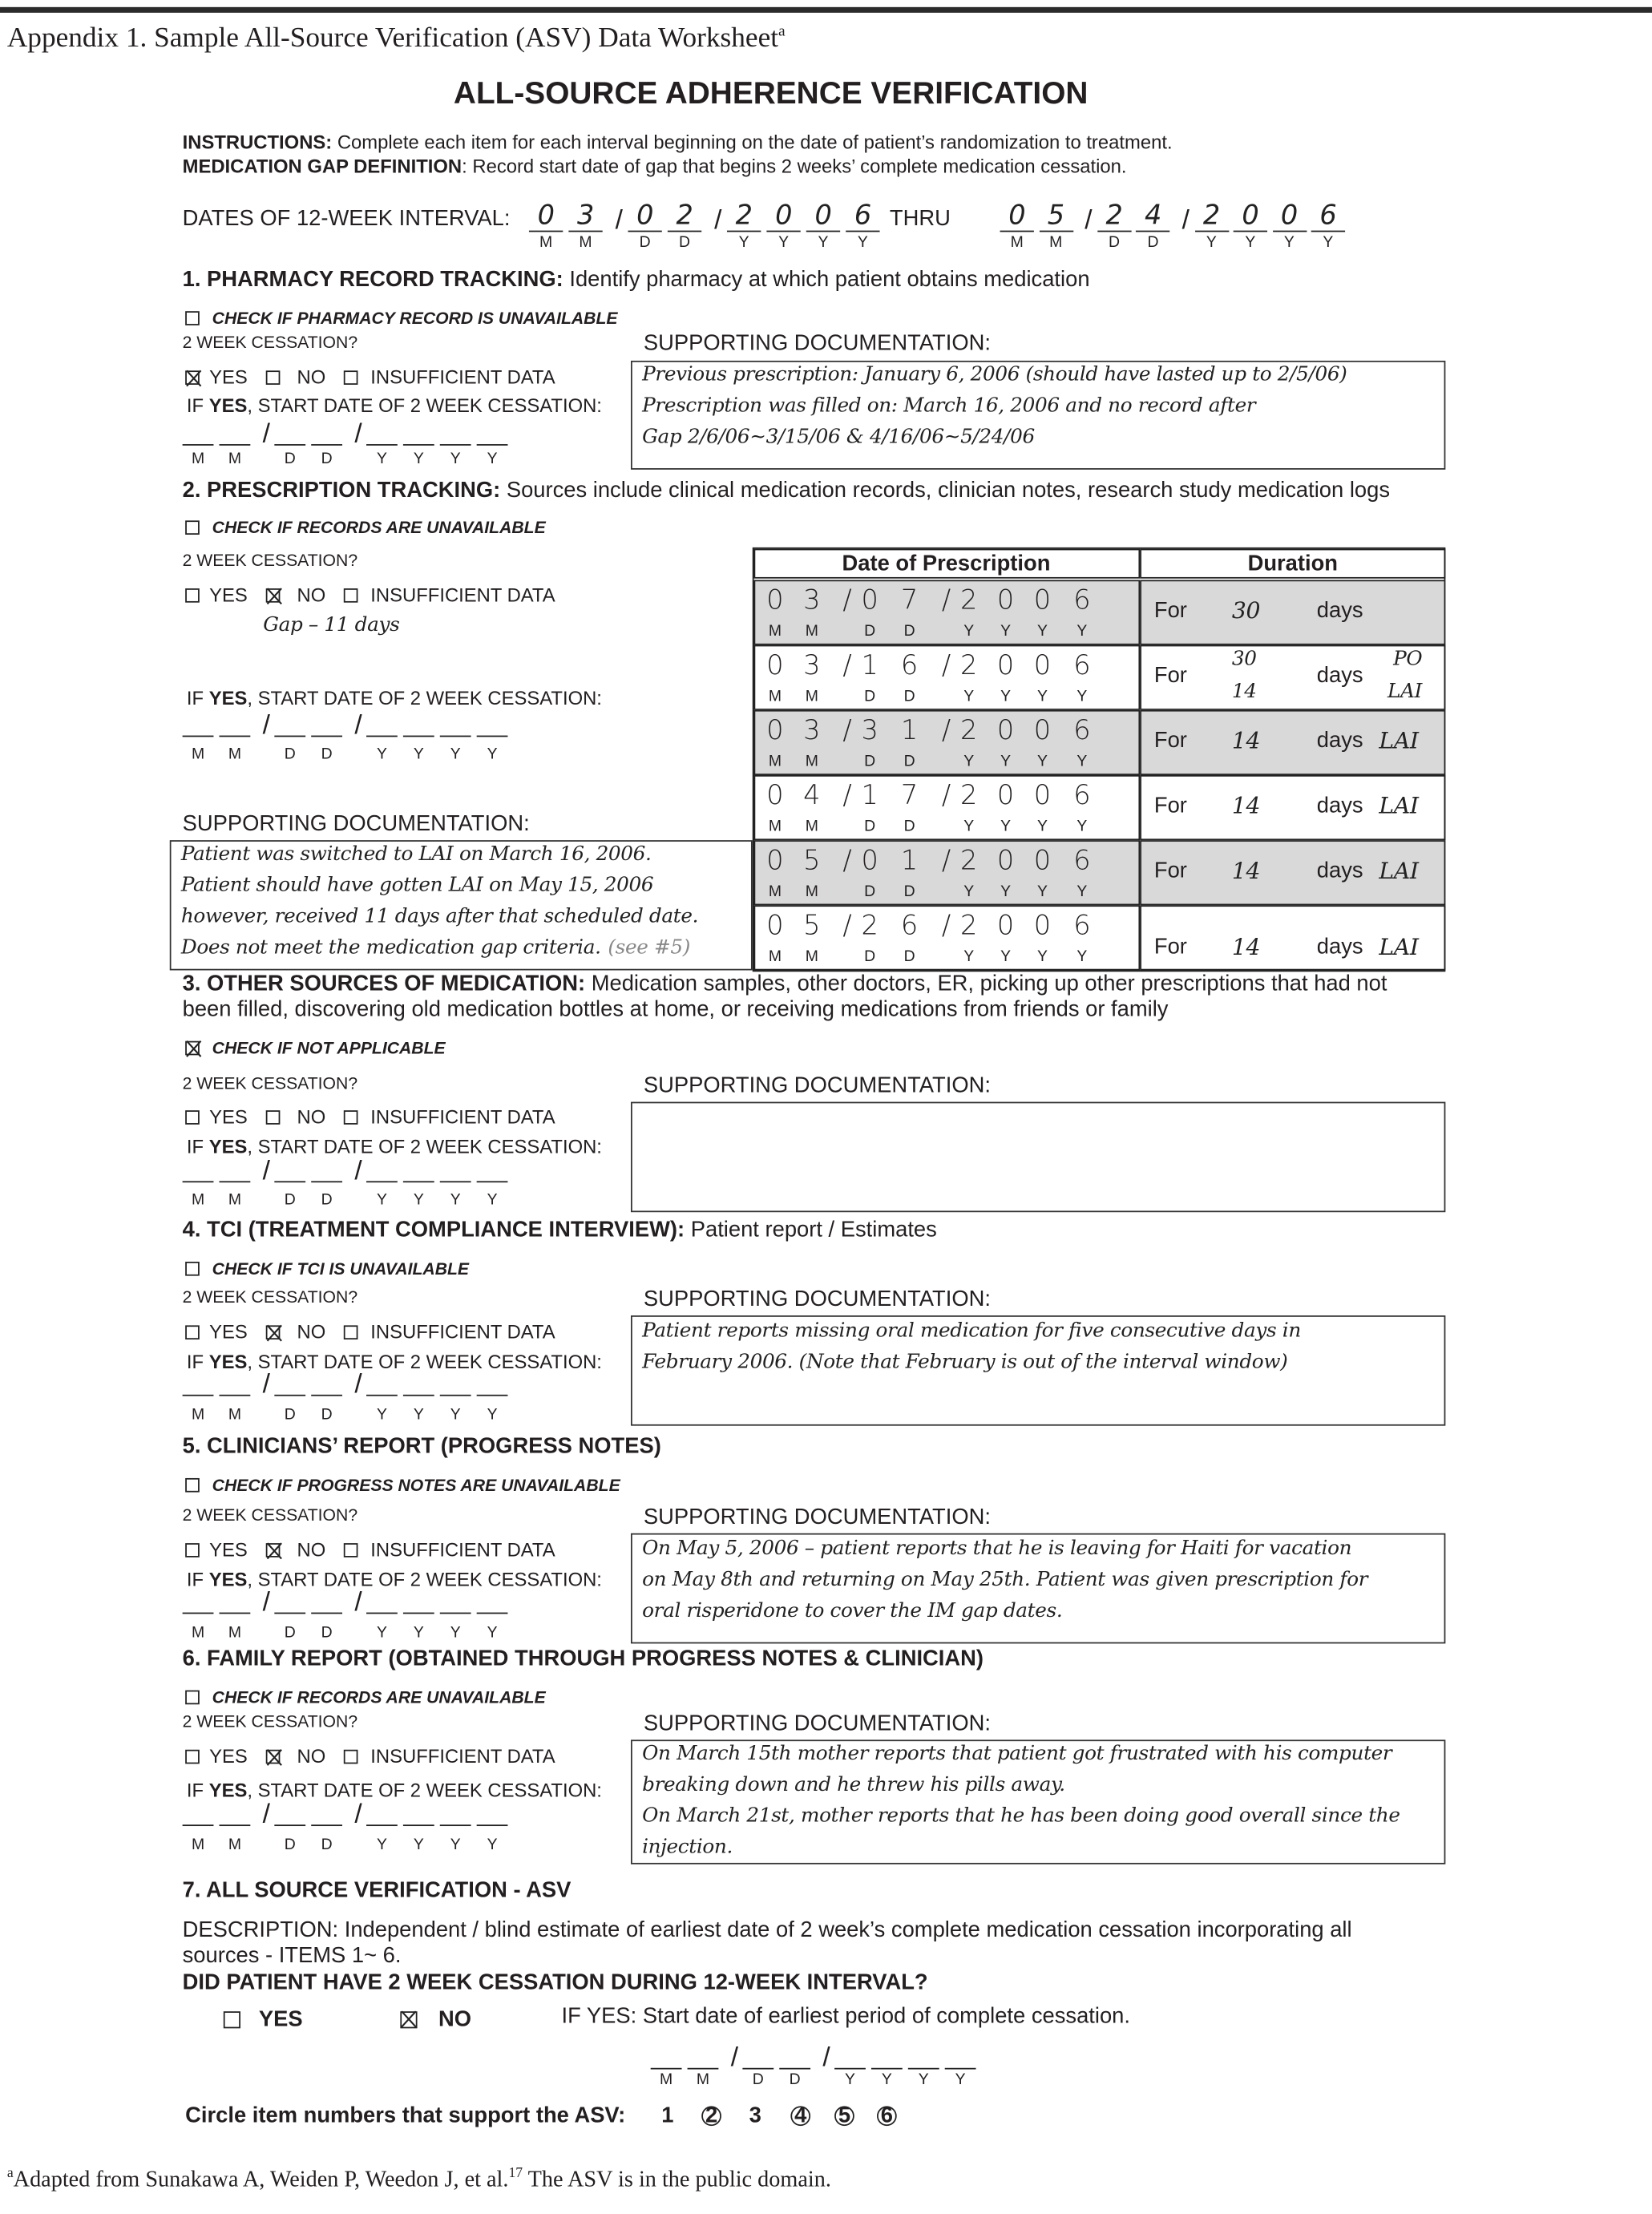 The height and width of the screenshot is (2214, 1652). I want to click on section-2-supporting-box, so click(461, 905).